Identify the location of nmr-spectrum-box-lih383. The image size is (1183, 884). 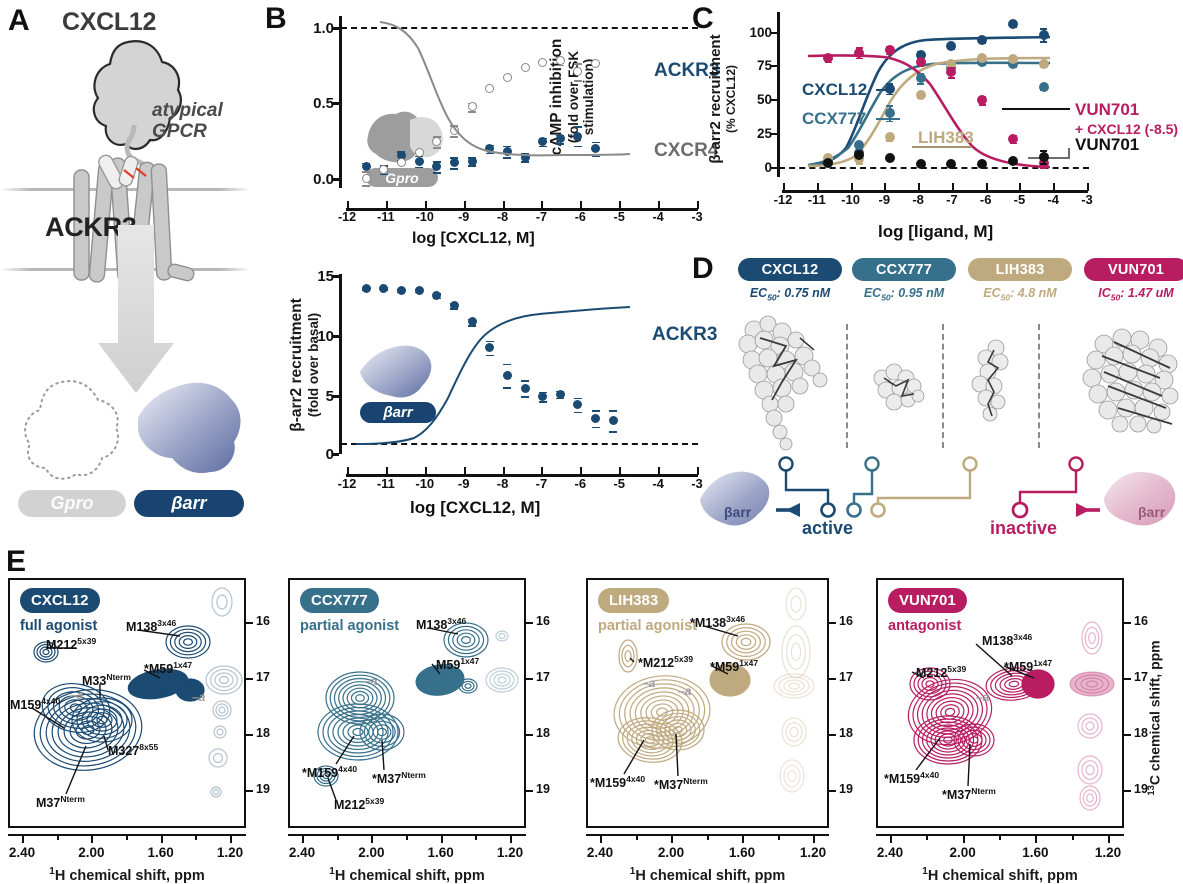
(707, 703).